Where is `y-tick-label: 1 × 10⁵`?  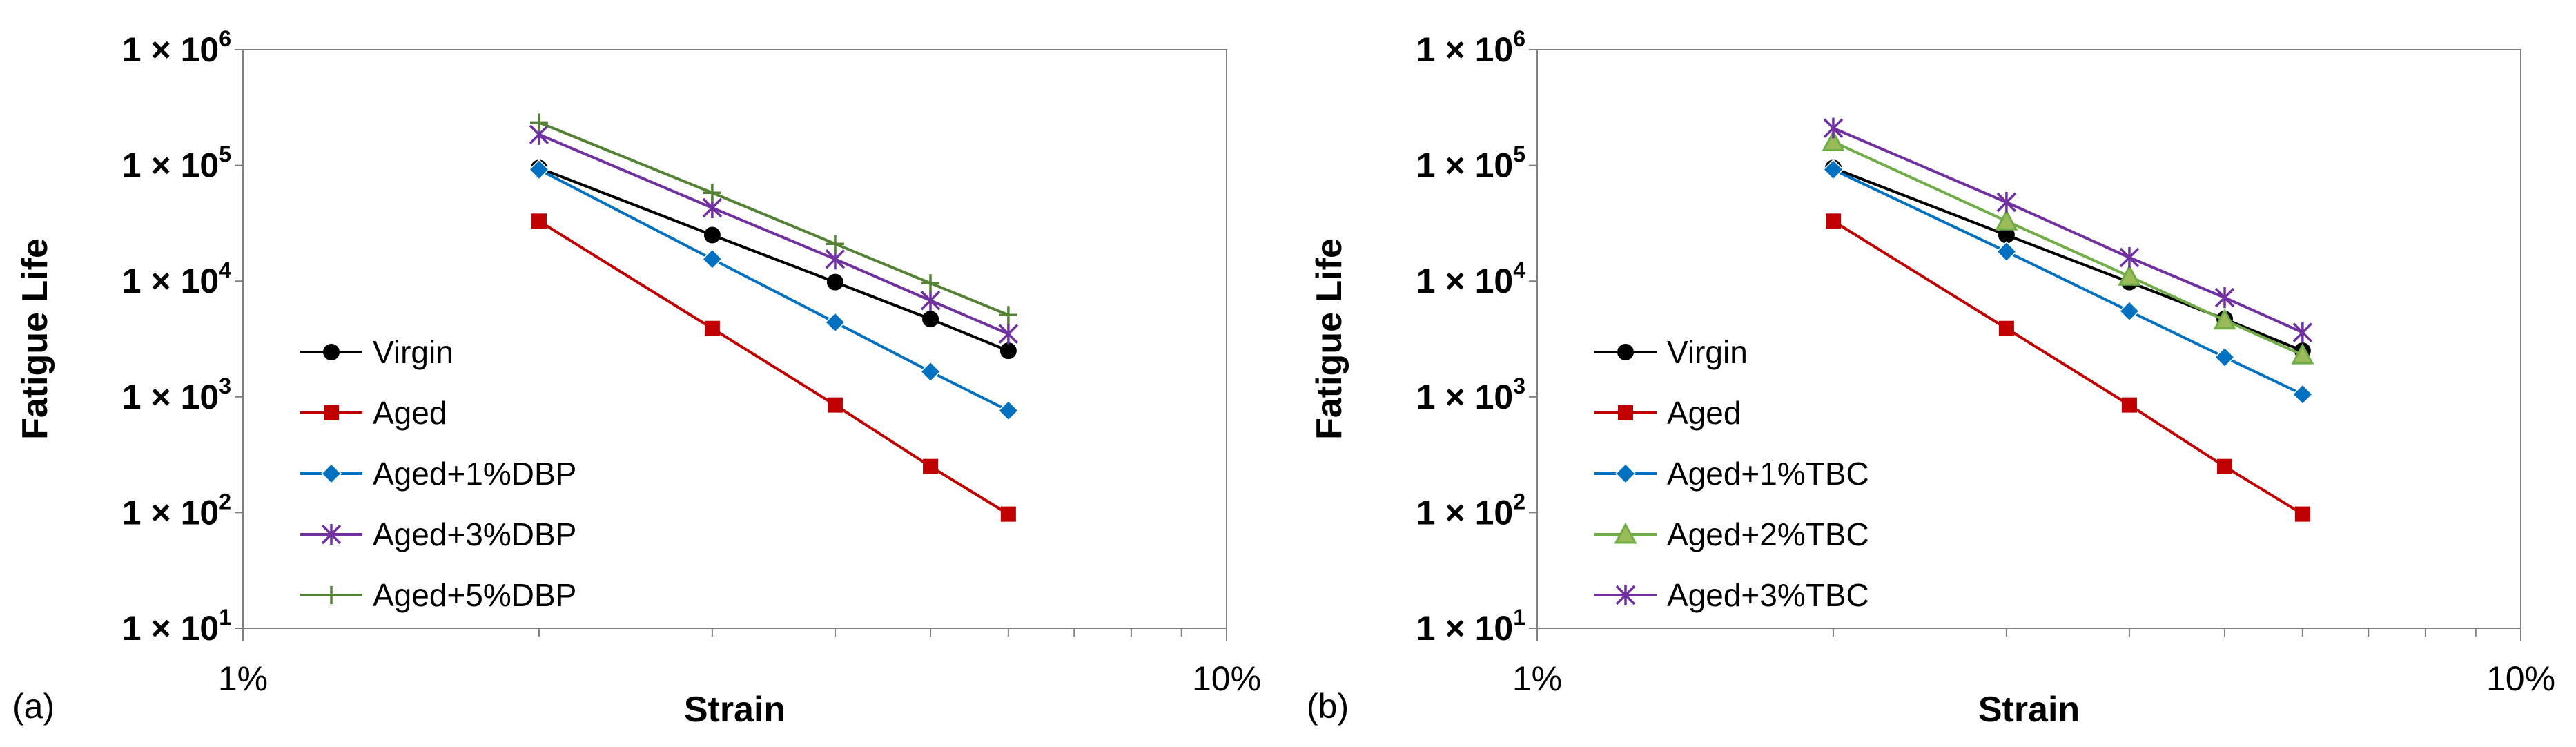 y-tick-label: 1 × 10⁵ is located at coordinates (1470, 163).